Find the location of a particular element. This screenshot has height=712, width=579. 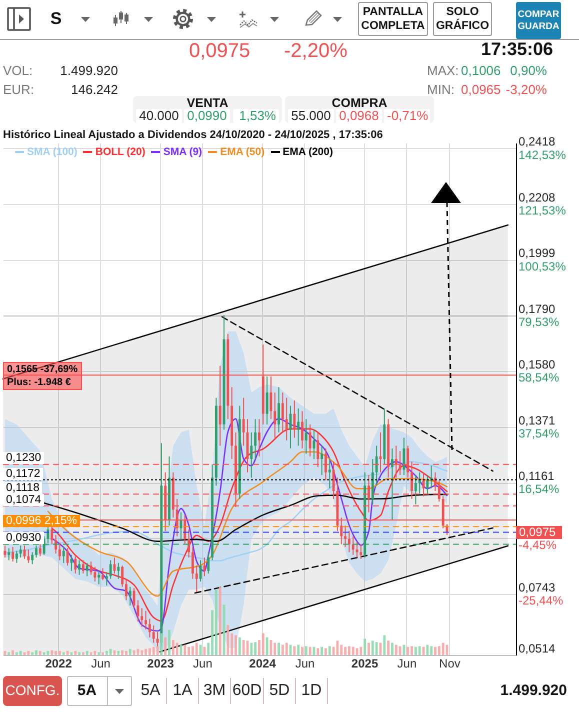

text: 0,1006 is located at coordinates (481, 70).